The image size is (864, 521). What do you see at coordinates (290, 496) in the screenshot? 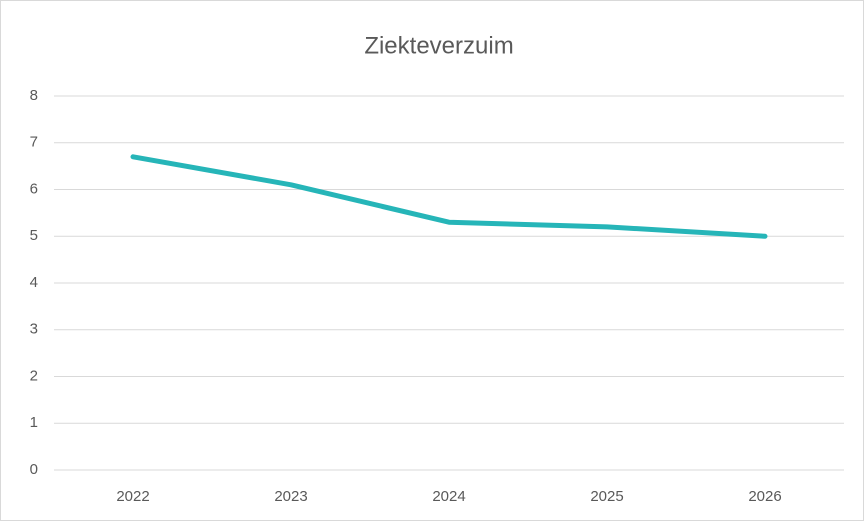
I see `x-tick-label: 2023` at bounding box center [290, 496].